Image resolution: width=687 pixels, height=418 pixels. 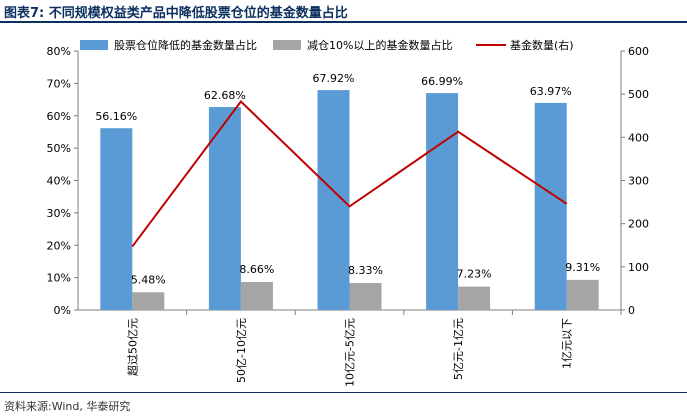 What do you see at coordinates (176, 13) in the screenshot?
I see `figure-title: 图表7: 不同规模权益类产品中降低股票仓位的基金数量占比` at bounding box center [176, 13].